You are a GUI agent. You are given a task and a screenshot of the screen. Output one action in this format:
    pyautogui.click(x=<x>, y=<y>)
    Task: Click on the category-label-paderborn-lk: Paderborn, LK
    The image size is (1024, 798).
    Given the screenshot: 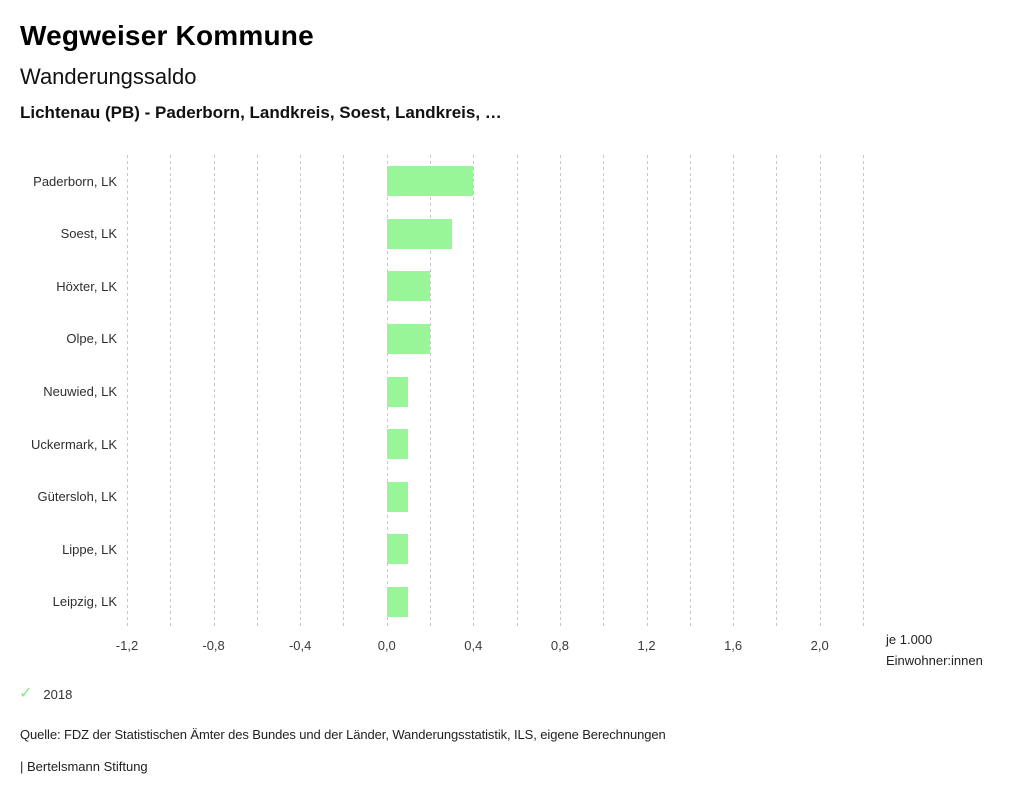 What is the action you would take?
    pyautogui.click(x=75, y=181)
    